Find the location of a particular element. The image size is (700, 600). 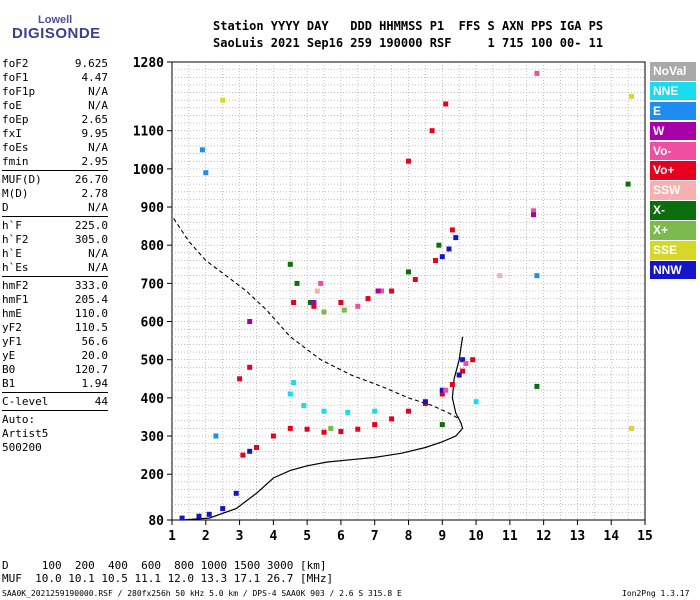

x-tick-label: 8 is located at coordinates (409, 536).